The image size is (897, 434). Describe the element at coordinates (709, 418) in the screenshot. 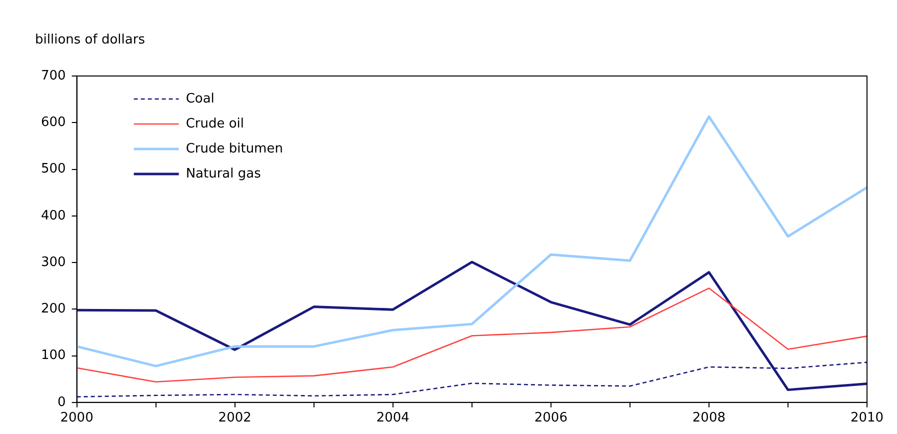

I see `x-tick-label: 2008` at that location.